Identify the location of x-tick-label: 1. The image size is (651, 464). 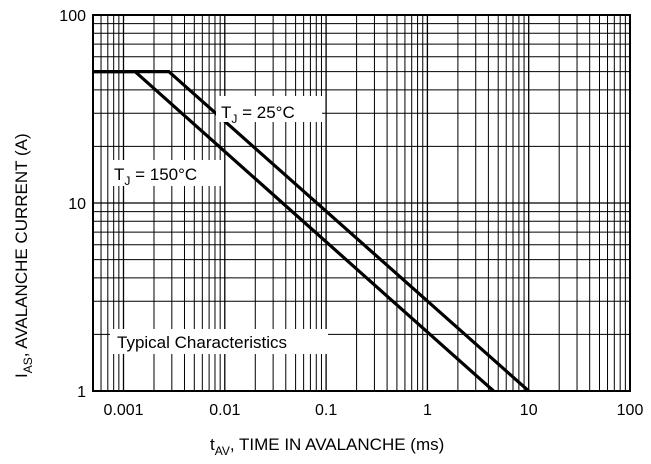
(427, 410).